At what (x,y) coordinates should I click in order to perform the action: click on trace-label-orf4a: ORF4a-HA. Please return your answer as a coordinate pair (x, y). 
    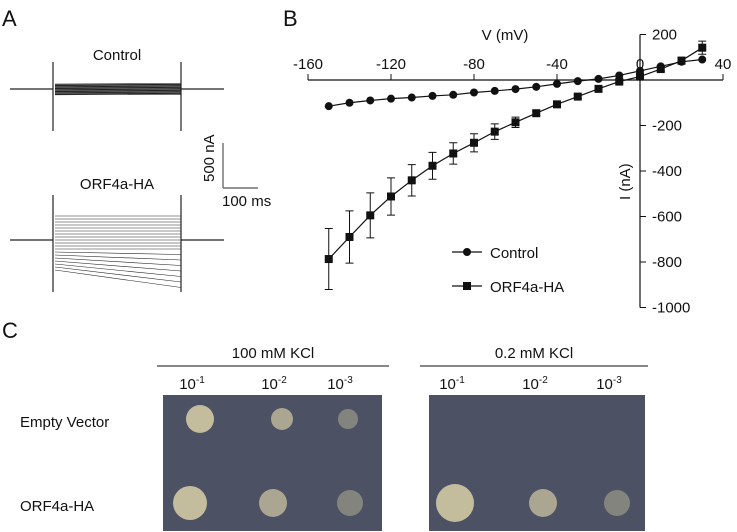
    Looking at the image, I should click on (117, 184).